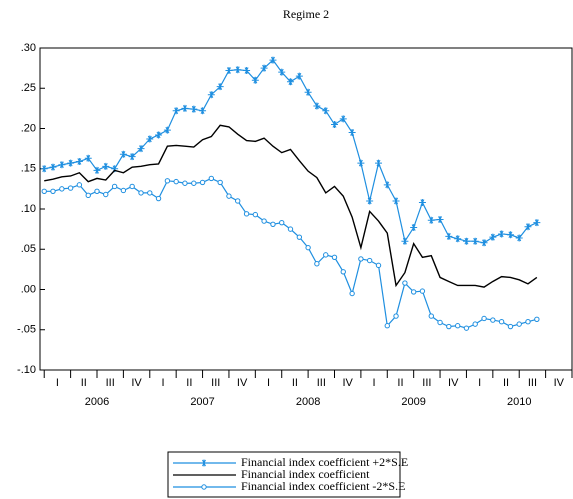  What do you see at coordinates (28, 169) in the screenshot?
I see `y-tick-label: .15` at bounding box center [28, 169].